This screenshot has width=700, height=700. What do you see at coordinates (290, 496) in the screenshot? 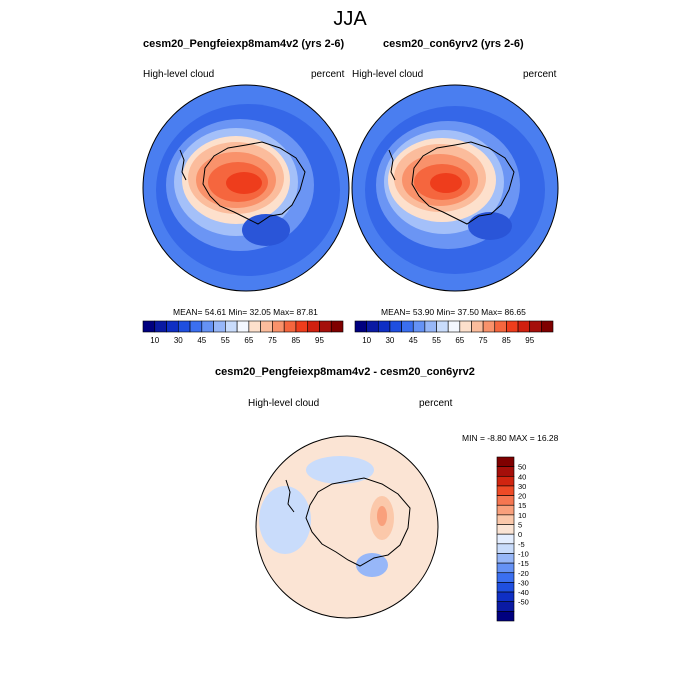
I see `map3-south-america-tip` at bounding box center [290, 496].